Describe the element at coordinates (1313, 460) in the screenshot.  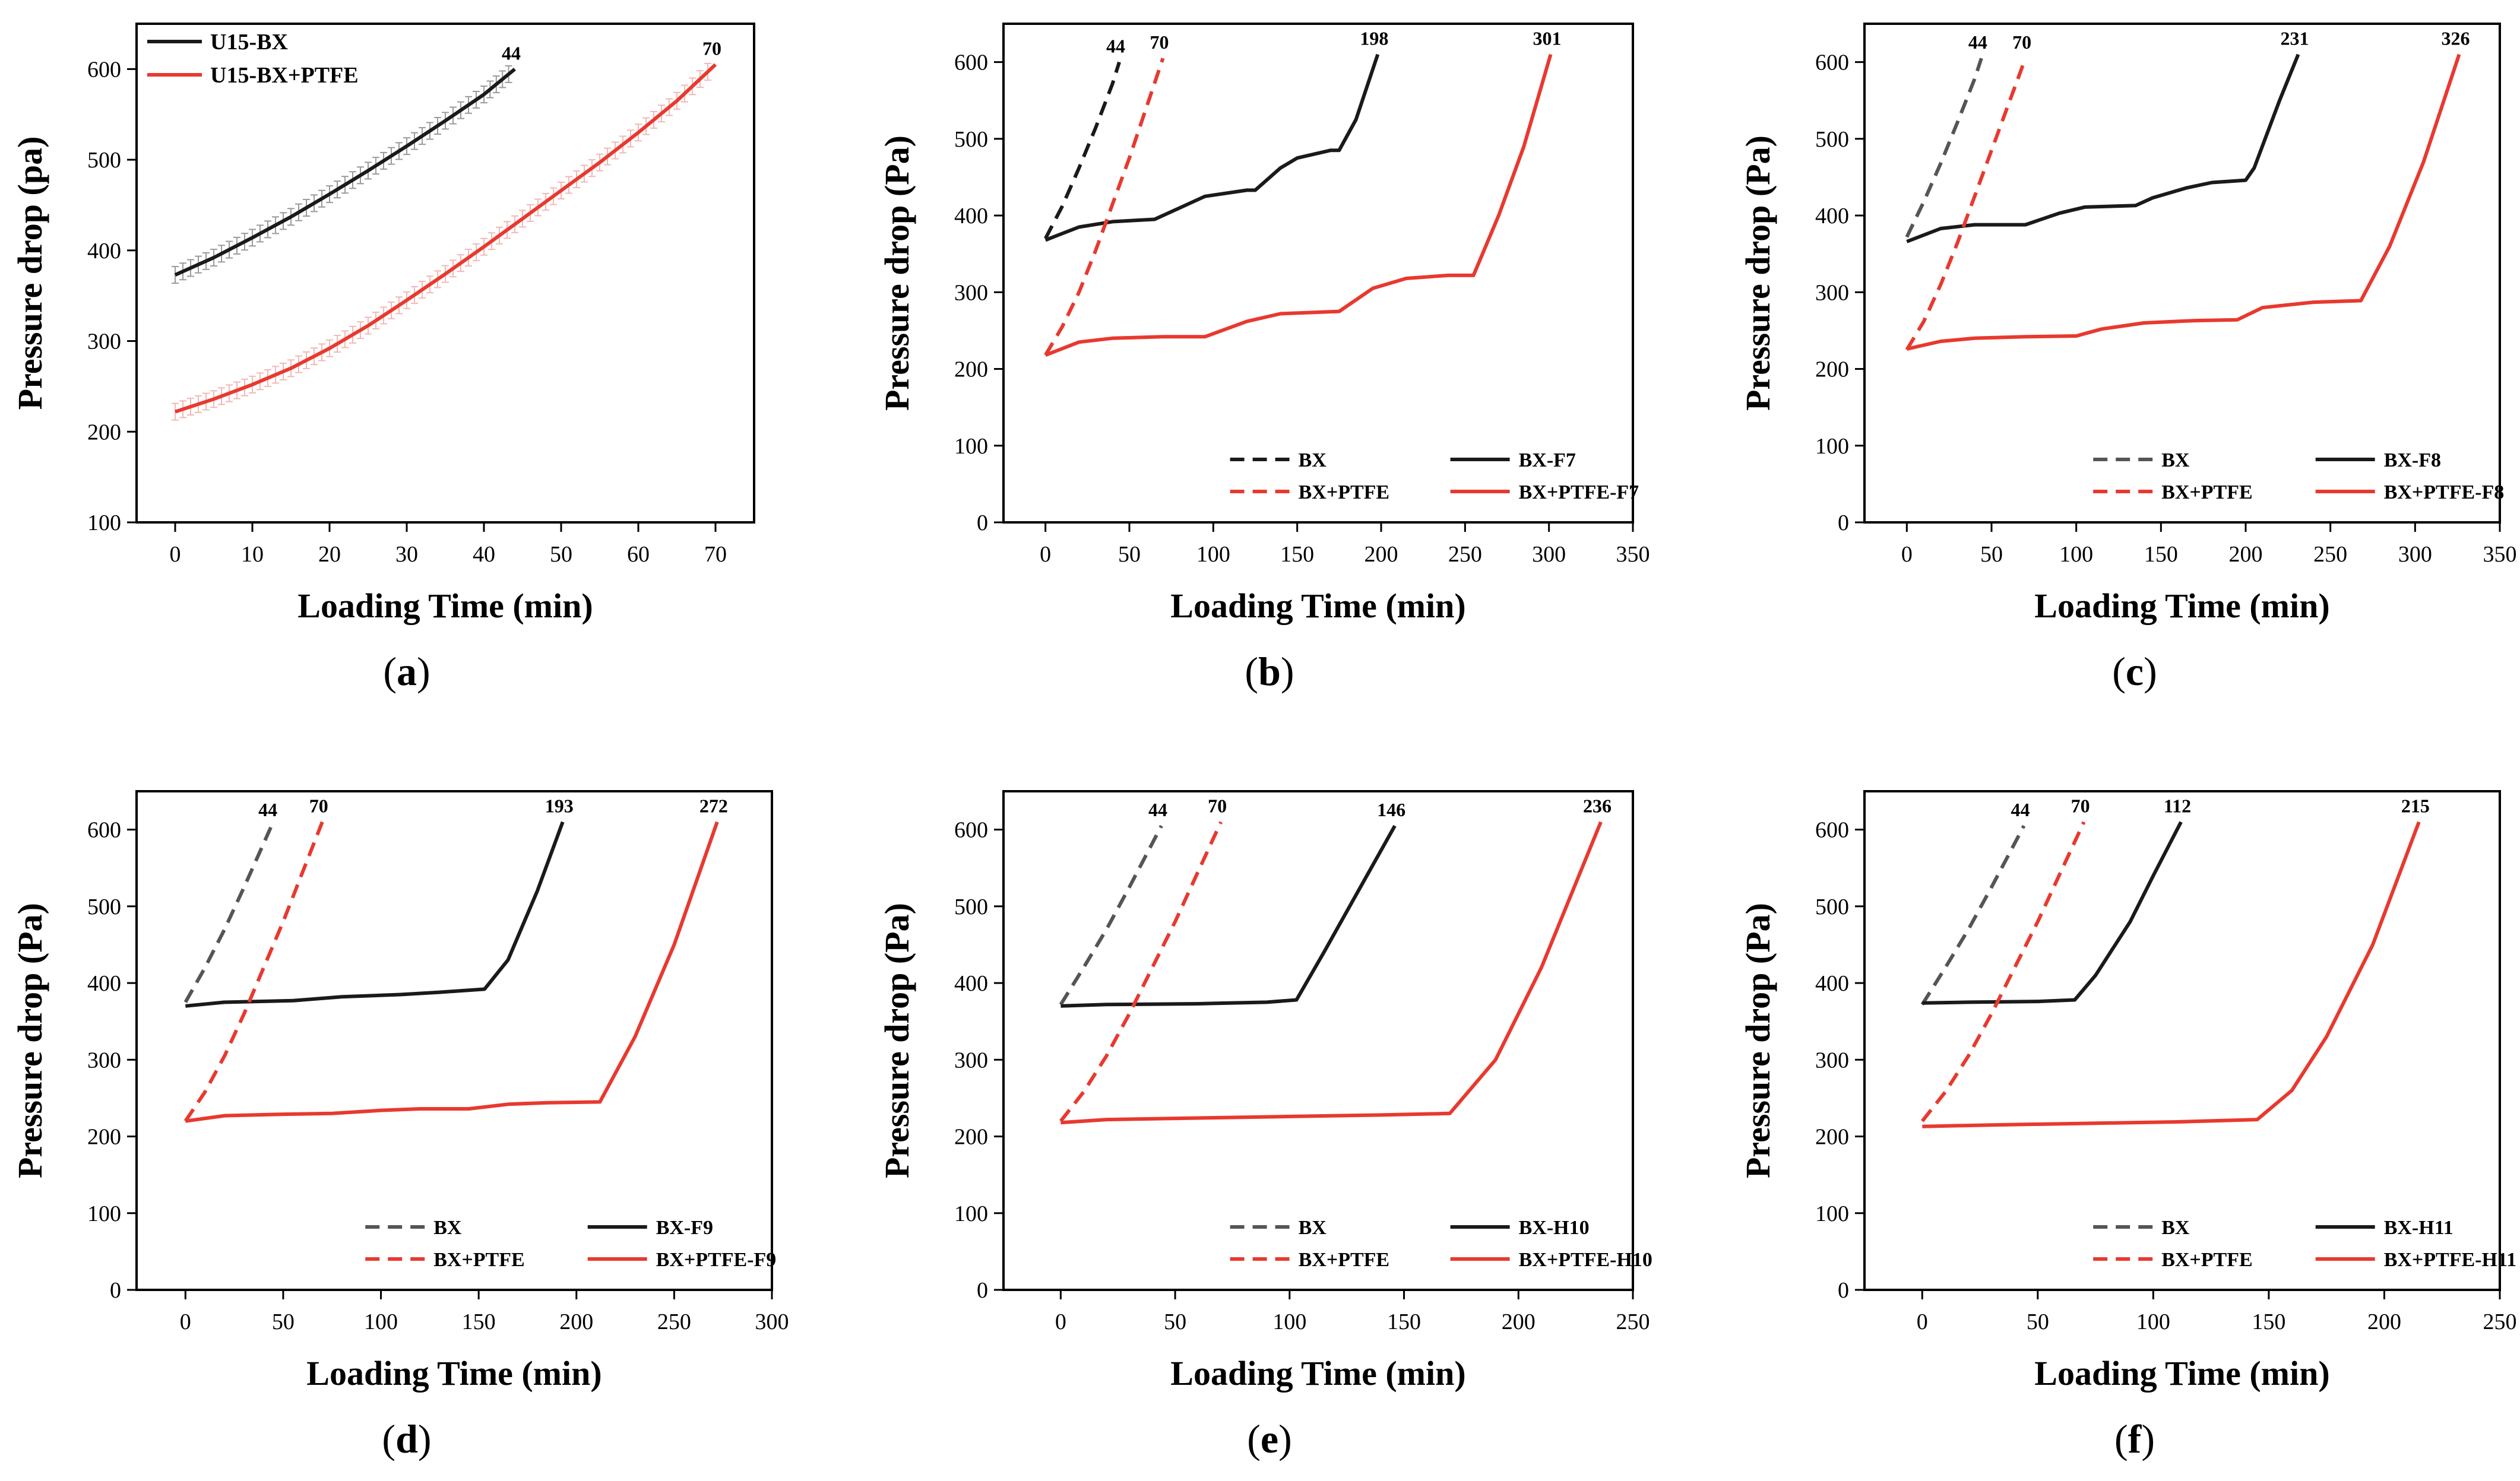
I see `legend-label: BX` at that location.